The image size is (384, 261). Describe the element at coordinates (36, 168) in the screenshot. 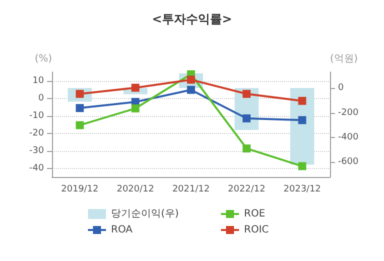

I see `y-tick-label: -40` at that location.